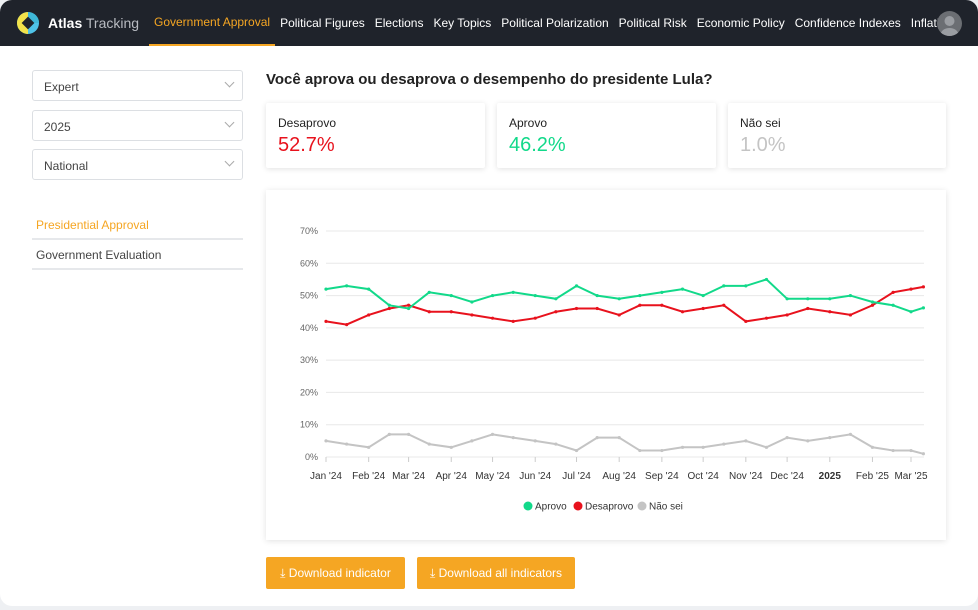 The height and width of the screenshot is (610, 978). I want to click on x-tick-label: Nov '24, so click(746, 476).